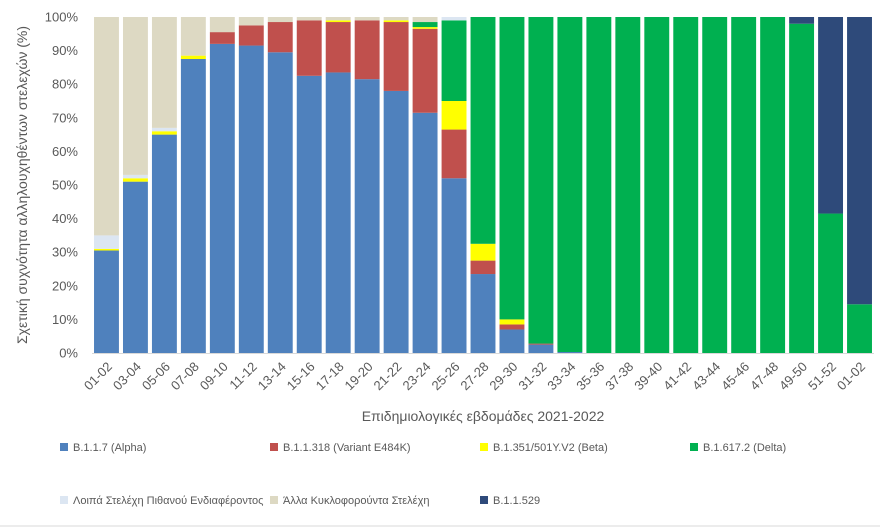 The image size is (880, 530). What do you see at coordinates (65, 50) in the screenshot?
I see `y-tick-label: 90%` at bounding box center [65, 50].